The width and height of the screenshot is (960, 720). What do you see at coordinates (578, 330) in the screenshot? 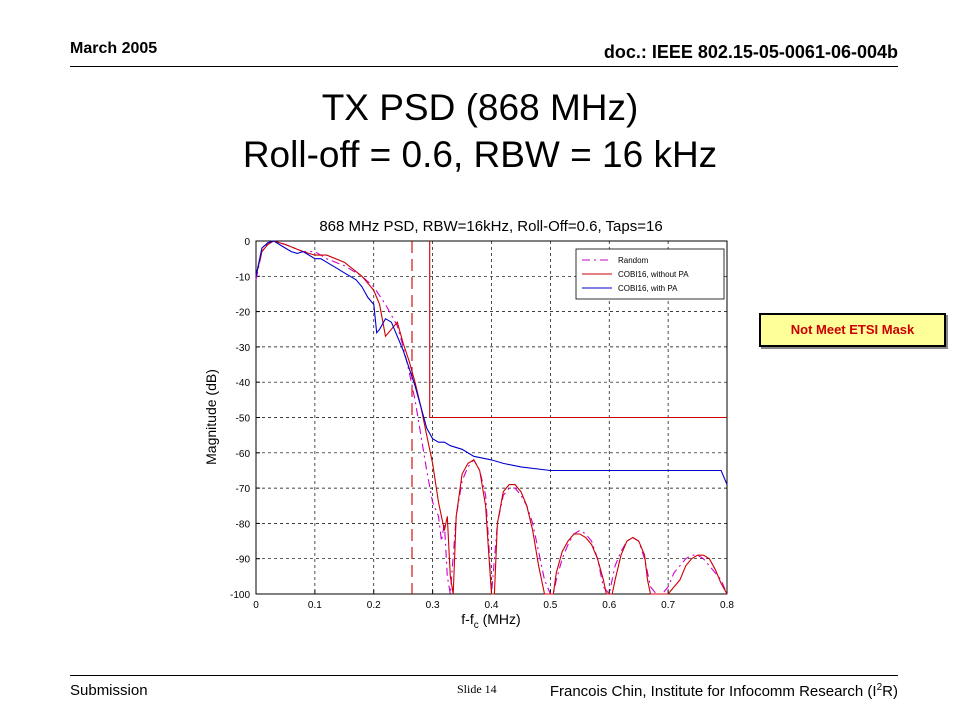
I see `mask-line` at bounding box center [578, 330].